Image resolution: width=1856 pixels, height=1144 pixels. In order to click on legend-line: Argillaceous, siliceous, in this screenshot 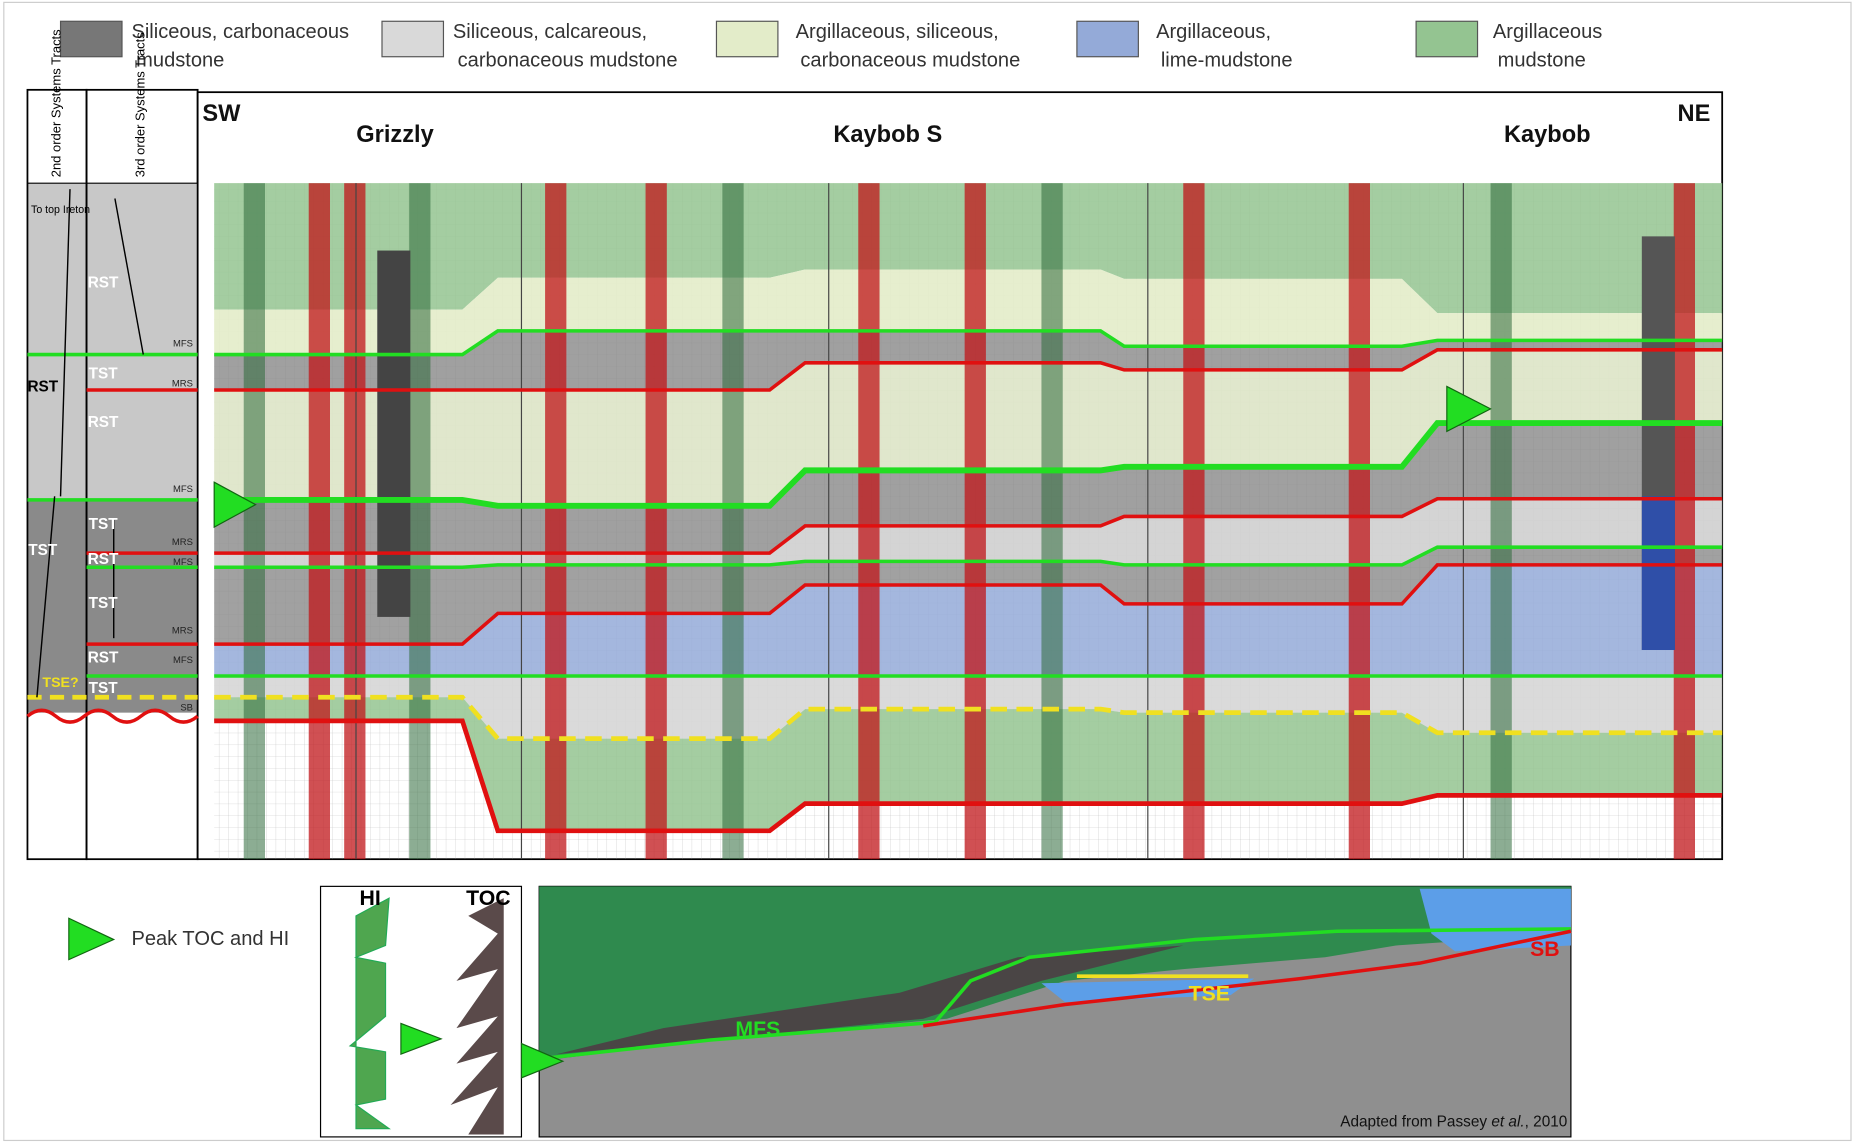, I will do `click(897, 32)`.